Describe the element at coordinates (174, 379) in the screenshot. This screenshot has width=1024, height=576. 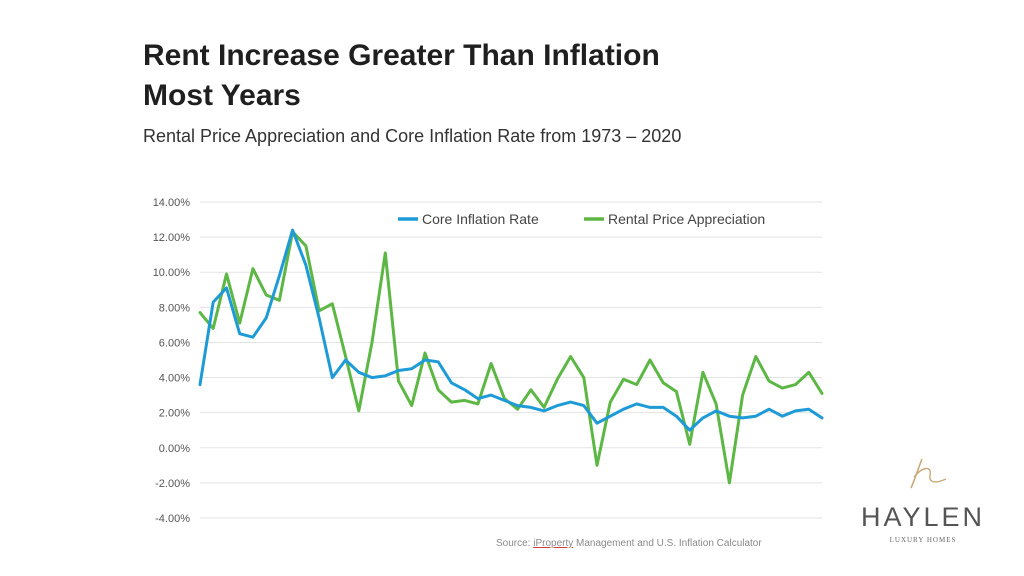
I see `y-tick-label: 4.00%` at that location.